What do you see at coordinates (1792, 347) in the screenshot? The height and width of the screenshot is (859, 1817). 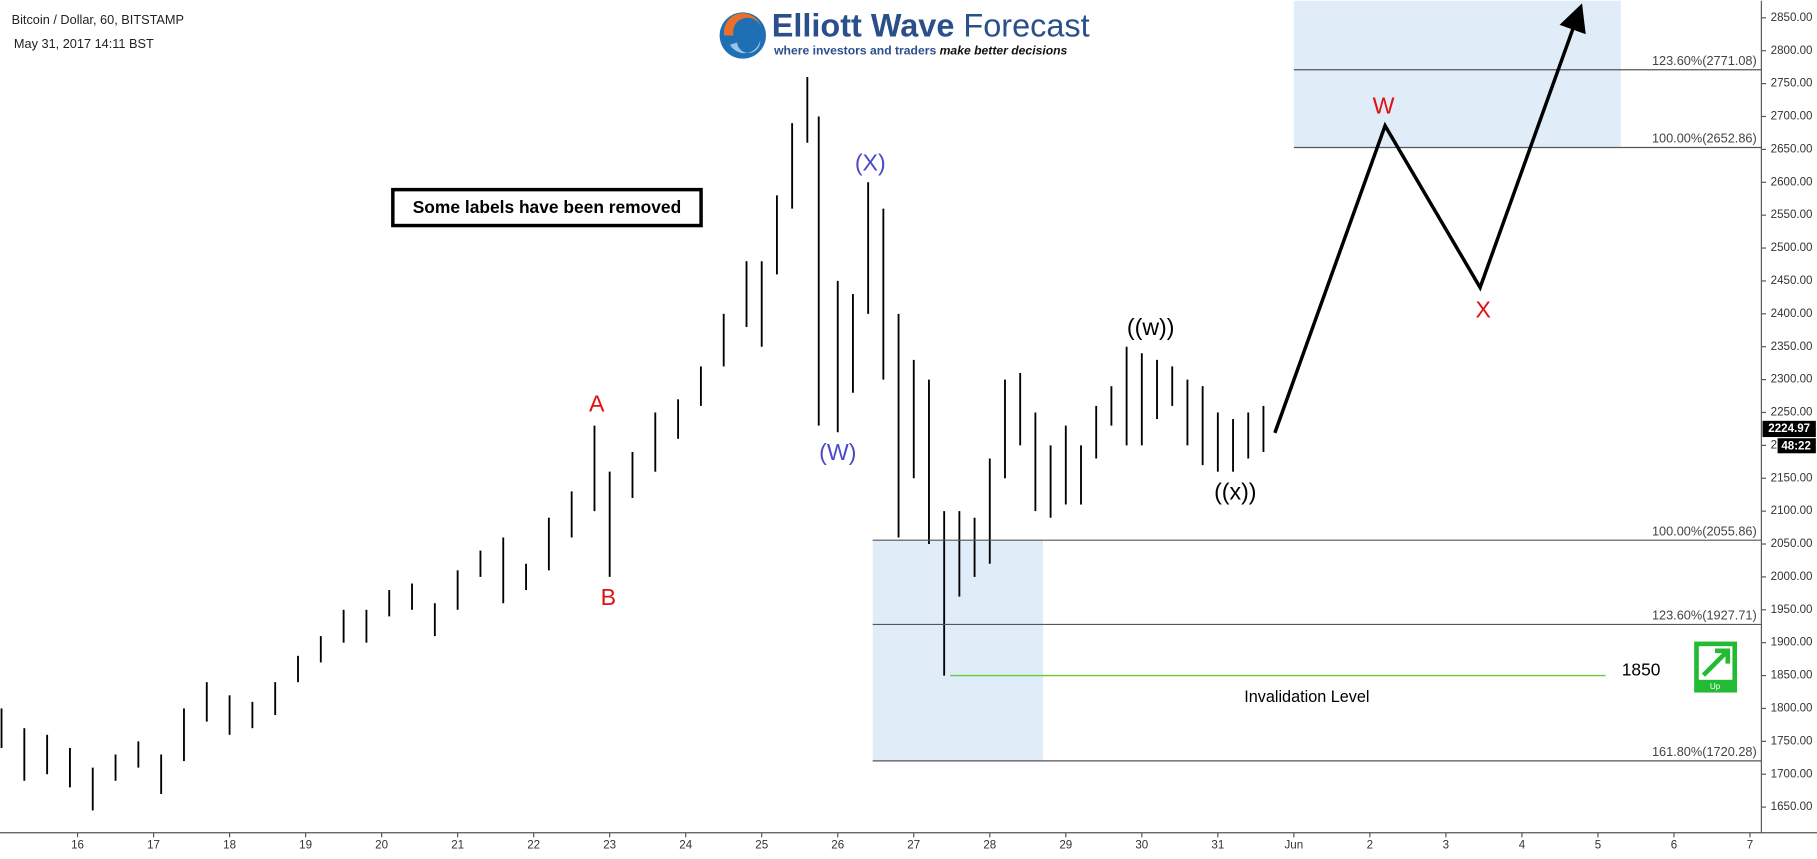 I see `y-tick-label: 2350.00` at bounding box center [1792, 347].